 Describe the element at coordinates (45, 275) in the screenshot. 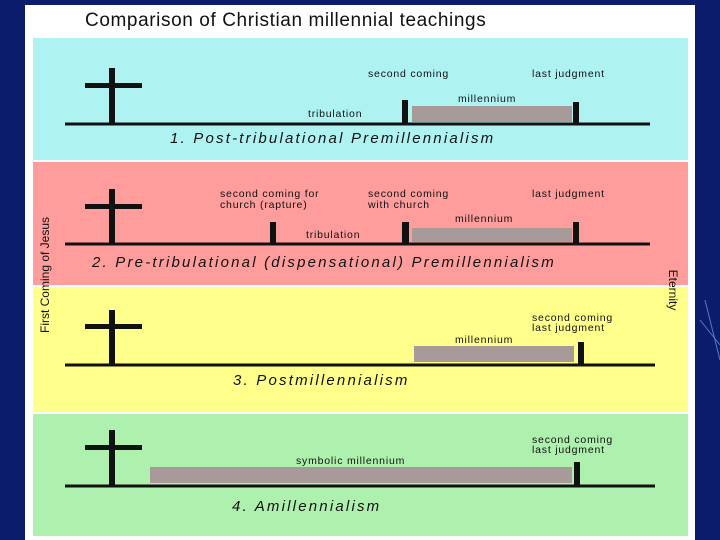

I see `left-side-label: First Coming of Jesus` at that location.